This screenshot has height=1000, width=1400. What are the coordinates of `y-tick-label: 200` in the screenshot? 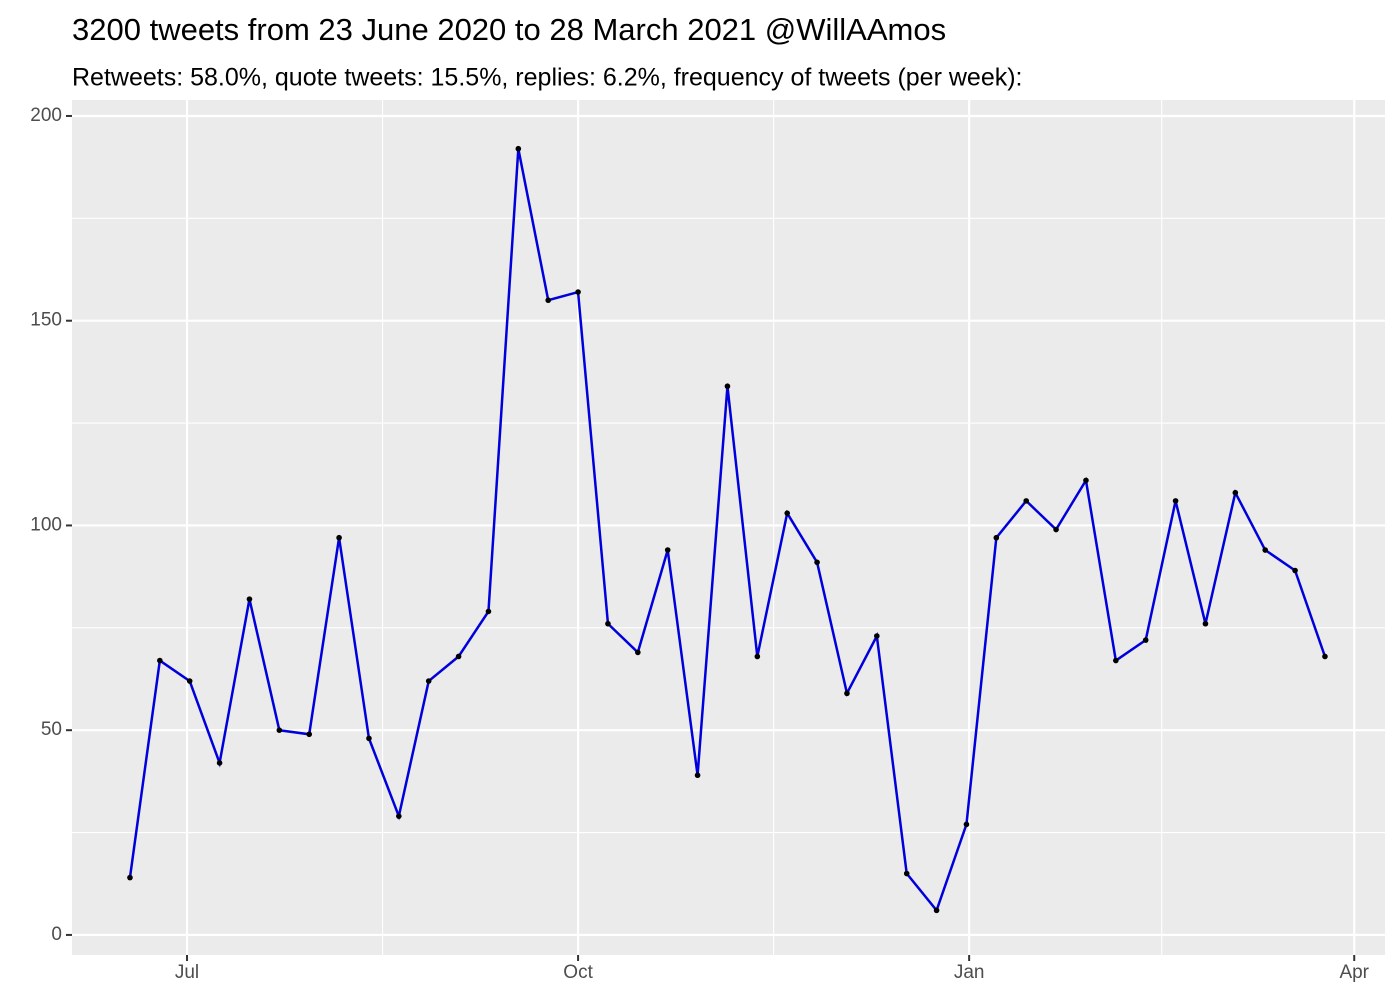 It's located at (46, 115).